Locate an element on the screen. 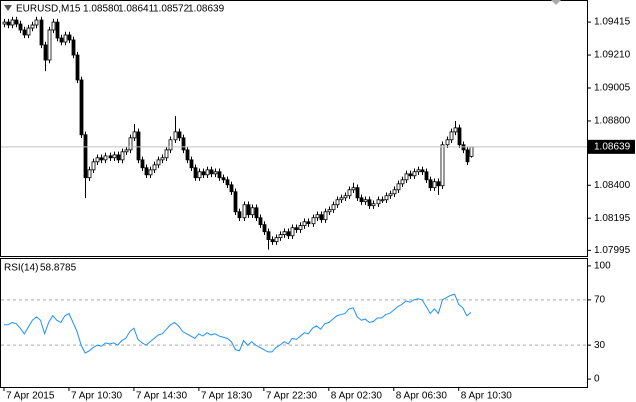 This screenshot has height=402, width=636. y-tick-label: 30 is located at coordinates (600, 345).